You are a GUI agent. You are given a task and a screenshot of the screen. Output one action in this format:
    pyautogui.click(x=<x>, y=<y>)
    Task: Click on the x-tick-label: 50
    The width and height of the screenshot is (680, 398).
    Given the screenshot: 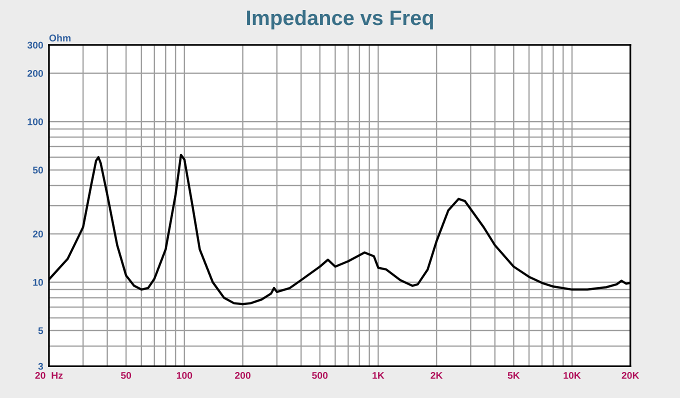 What is the action you would take?
    pyautogui.click(x=126, y=375)
    